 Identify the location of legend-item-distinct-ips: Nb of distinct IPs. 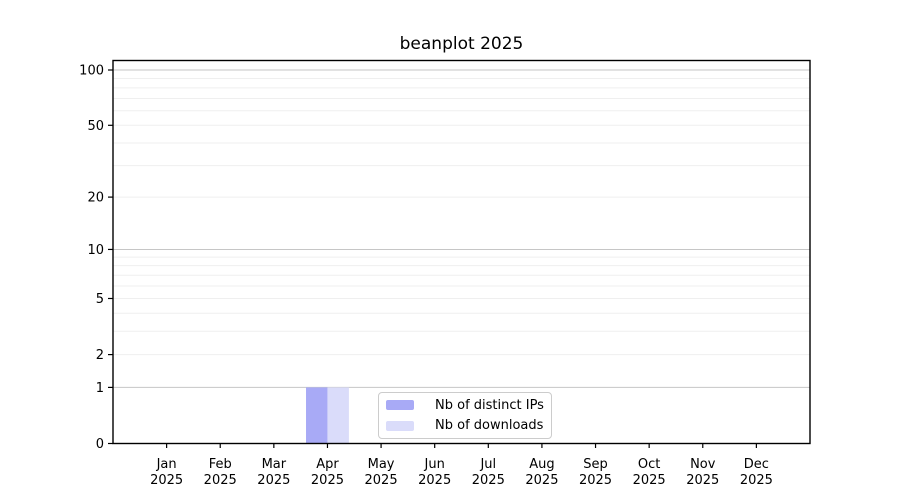
(465, 405).